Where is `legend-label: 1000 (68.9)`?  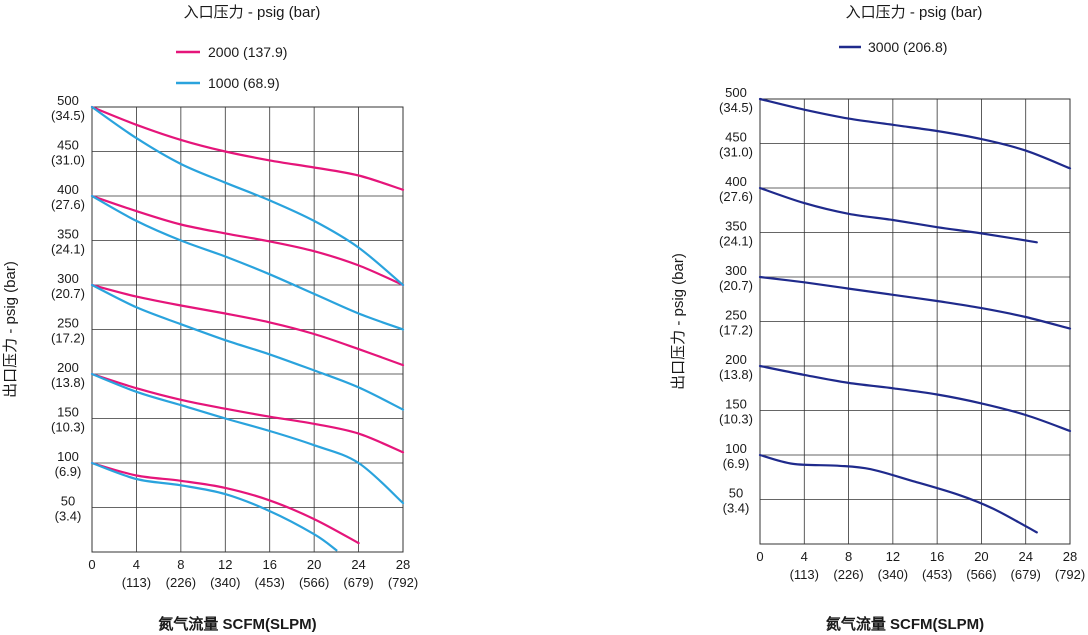 legend-label: 1000 (68.9) is located at coordinates (244, 83).